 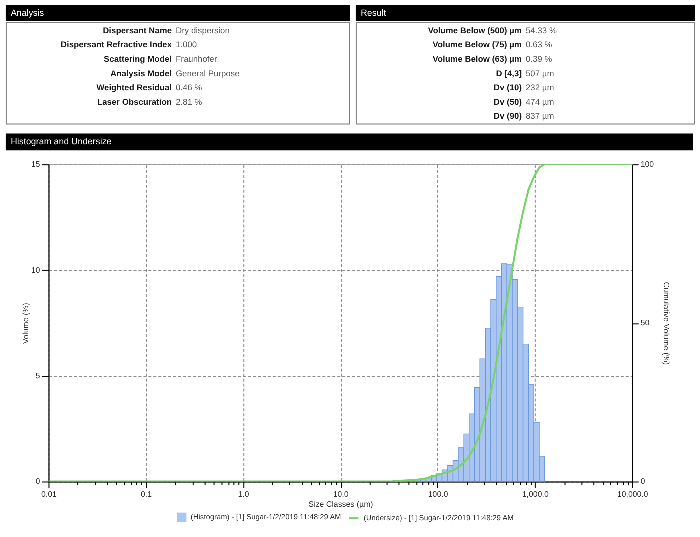 I want to click on x-tick-label: 10.0, so click(x=341, y=495).